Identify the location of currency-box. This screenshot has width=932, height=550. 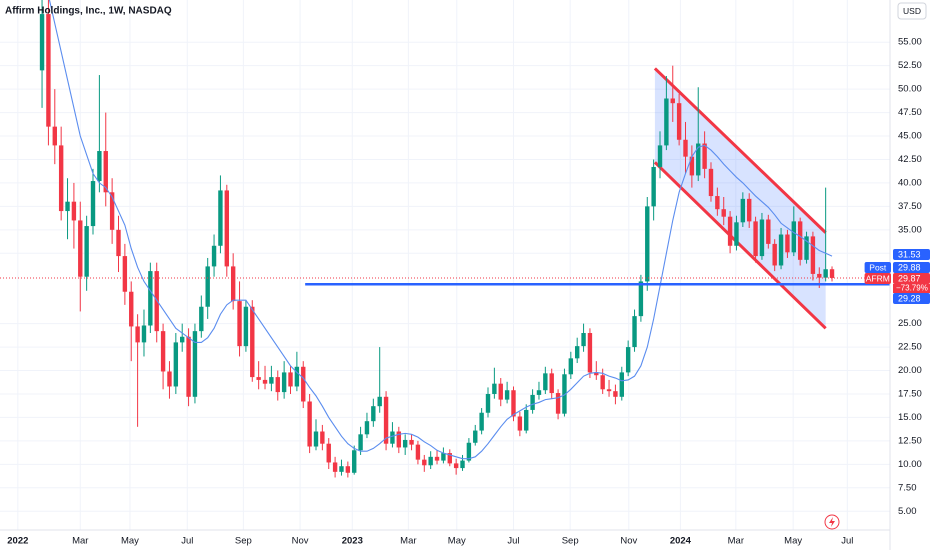
(912, 11).